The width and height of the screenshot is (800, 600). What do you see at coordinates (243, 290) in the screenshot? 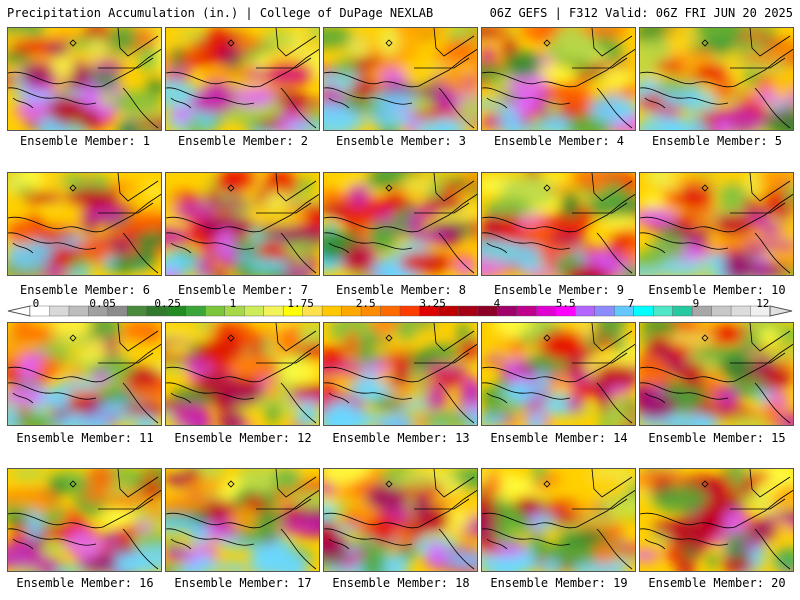
I see `ensemble-member-label: Ensemble Member: 7` at bounding box center [243, 290].